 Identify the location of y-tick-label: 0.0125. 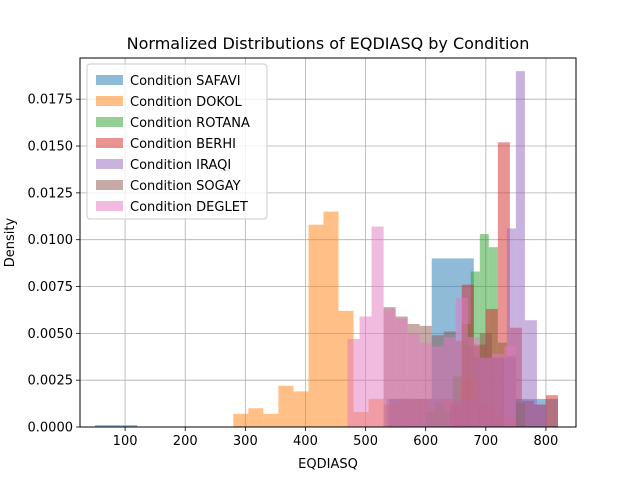
(51, 193).